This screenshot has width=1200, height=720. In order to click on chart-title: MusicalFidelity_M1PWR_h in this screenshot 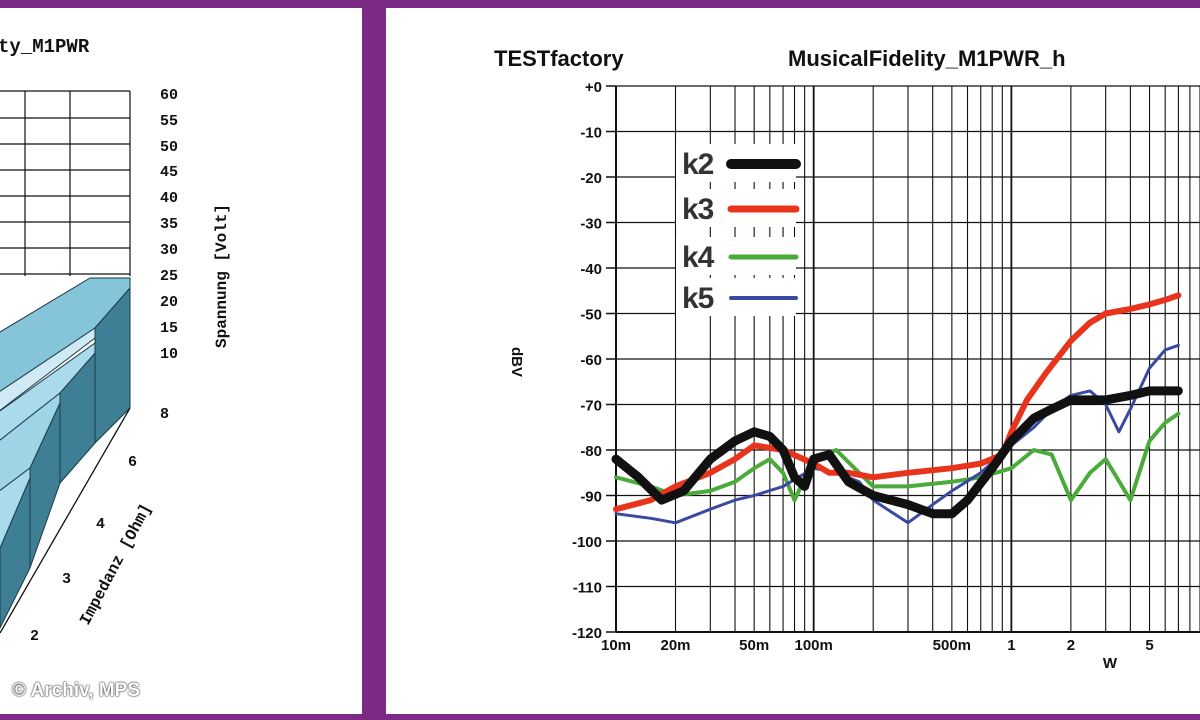, I will do `click(927, 58)`.